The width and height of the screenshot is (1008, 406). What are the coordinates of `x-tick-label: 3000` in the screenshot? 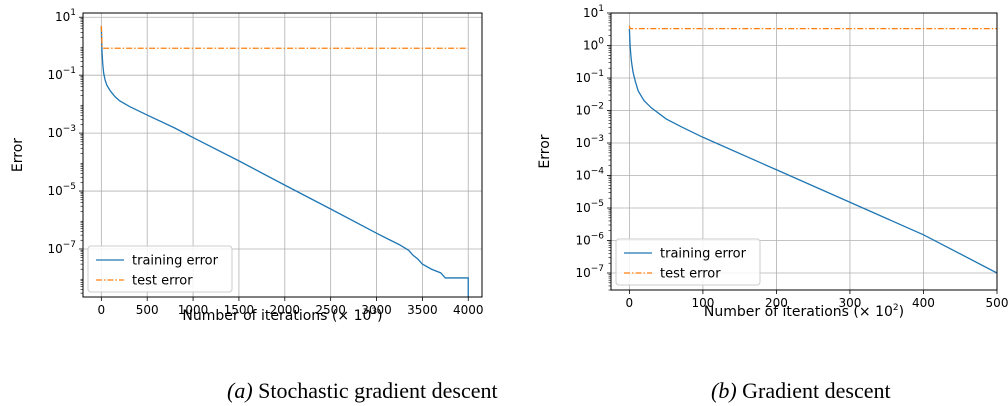 It's located at (376, 310).